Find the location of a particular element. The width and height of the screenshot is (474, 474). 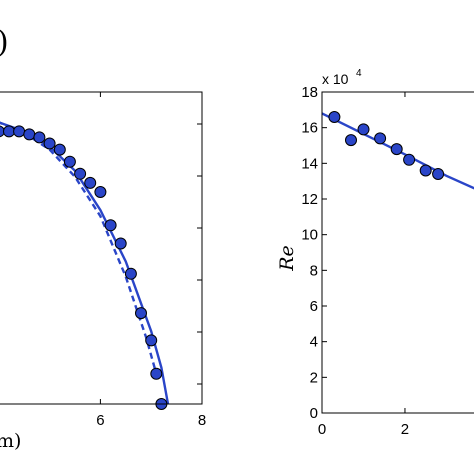

left-x-tick-label: 6 is located at coordinates (100, 420).